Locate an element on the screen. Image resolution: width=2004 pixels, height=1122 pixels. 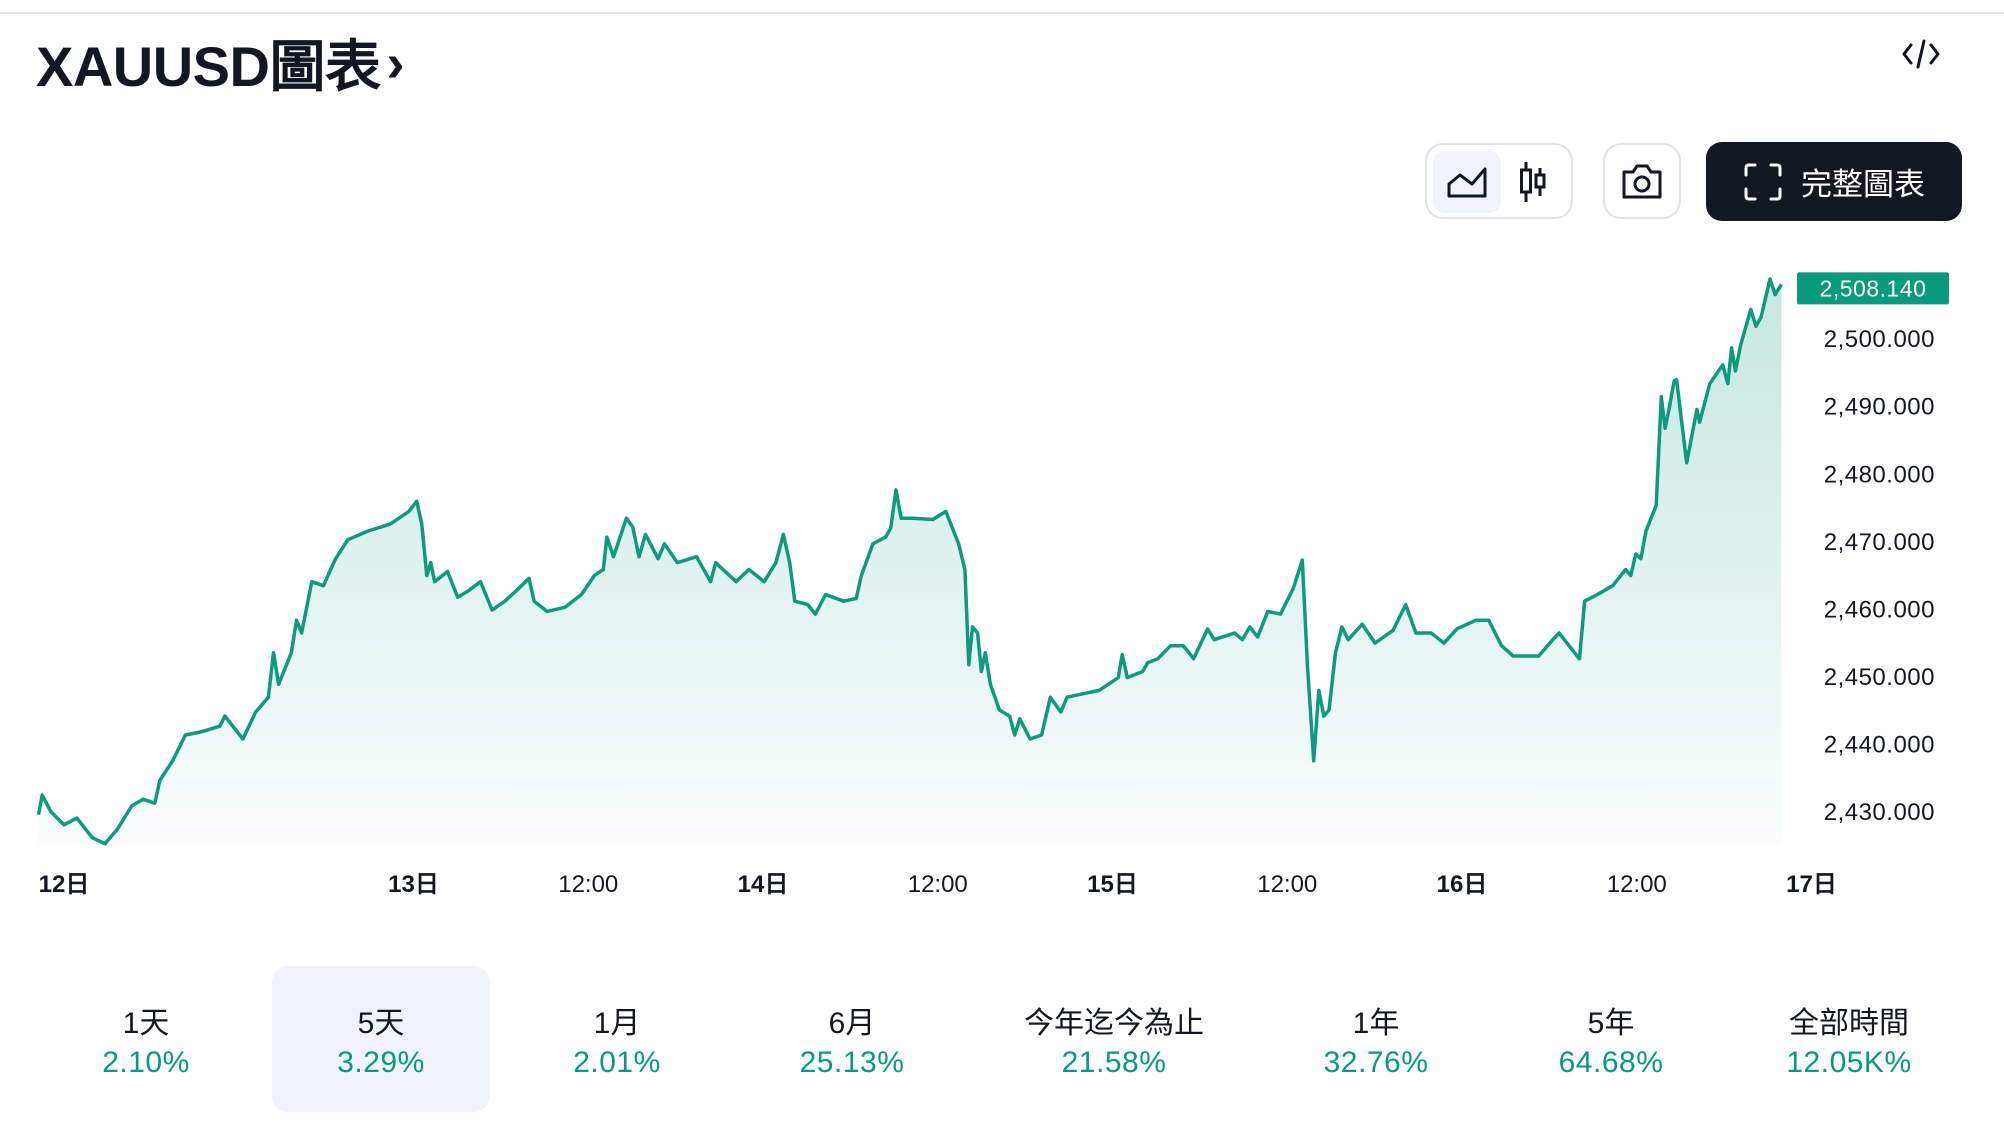
period-label: 5年 is located at coordinates (1611, 1023).